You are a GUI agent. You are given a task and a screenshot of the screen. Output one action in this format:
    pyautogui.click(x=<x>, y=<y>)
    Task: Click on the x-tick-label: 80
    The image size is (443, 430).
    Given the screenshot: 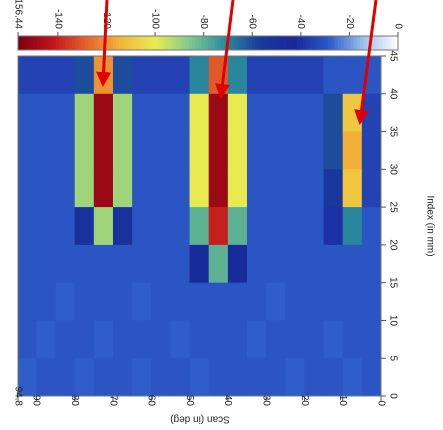 What is the action you would take?
    pyautogui.click(x=74, y=401)
    